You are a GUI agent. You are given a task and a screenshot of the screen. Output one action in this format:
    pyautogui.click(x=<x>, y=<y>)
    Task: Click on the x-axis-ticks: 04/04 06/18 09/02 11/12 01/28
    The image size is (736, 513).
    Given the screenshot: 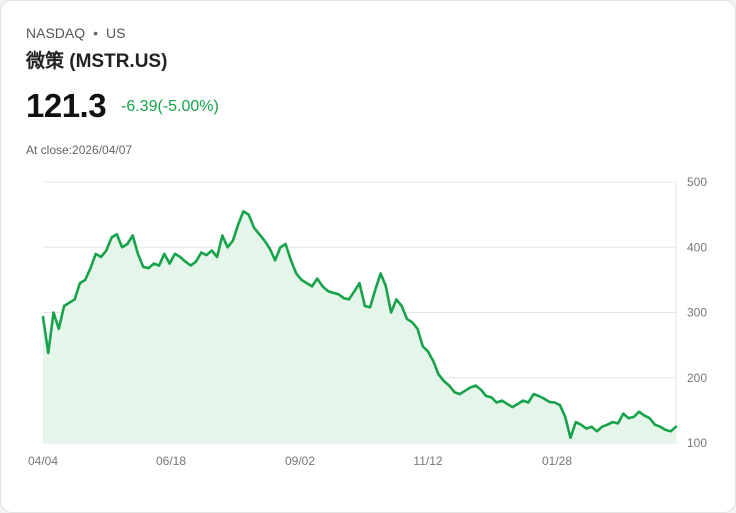 What is the action you would take?
    pyautogui.click(x=300, y=461)
    